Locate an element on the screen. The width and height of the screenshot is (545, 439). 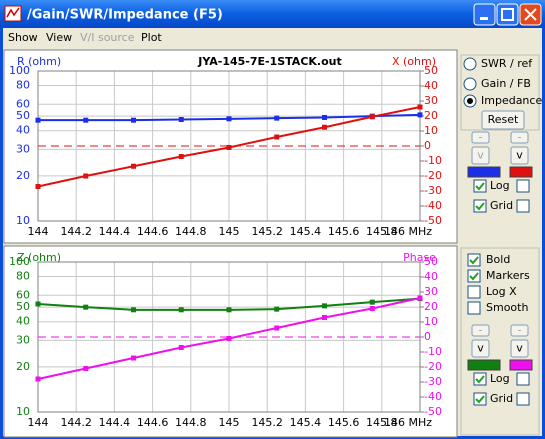
chart-title: JYA-145-7E-1STACK.out is located at coordinates (269, 61).